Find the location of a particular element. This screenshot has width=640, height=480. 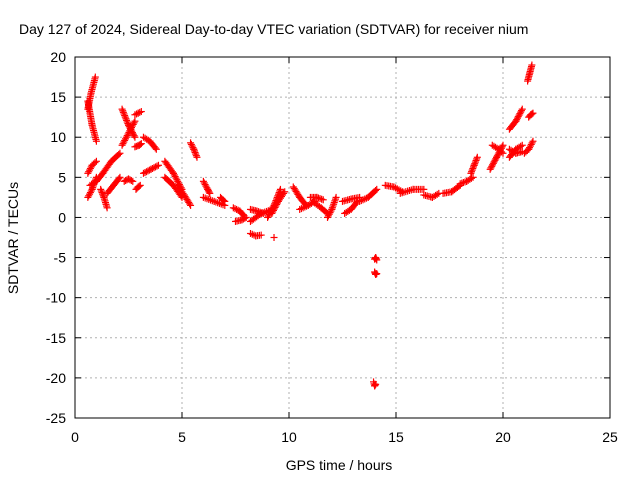

y-tick-label: 10 is located at coordinates (58, 137).